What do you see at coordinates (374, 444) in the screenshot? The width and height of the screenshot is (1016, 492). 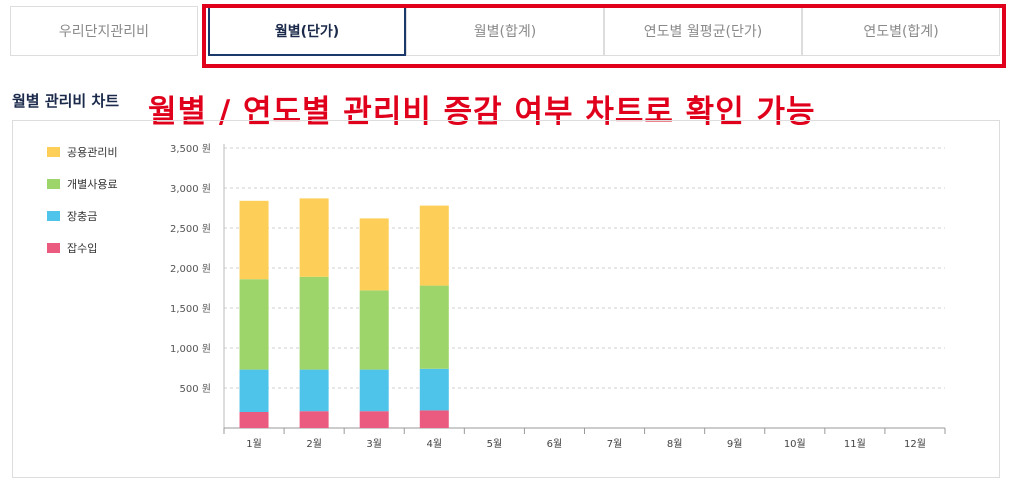 I see `x-tick-label: 3월` at bounding box center [374, 444].